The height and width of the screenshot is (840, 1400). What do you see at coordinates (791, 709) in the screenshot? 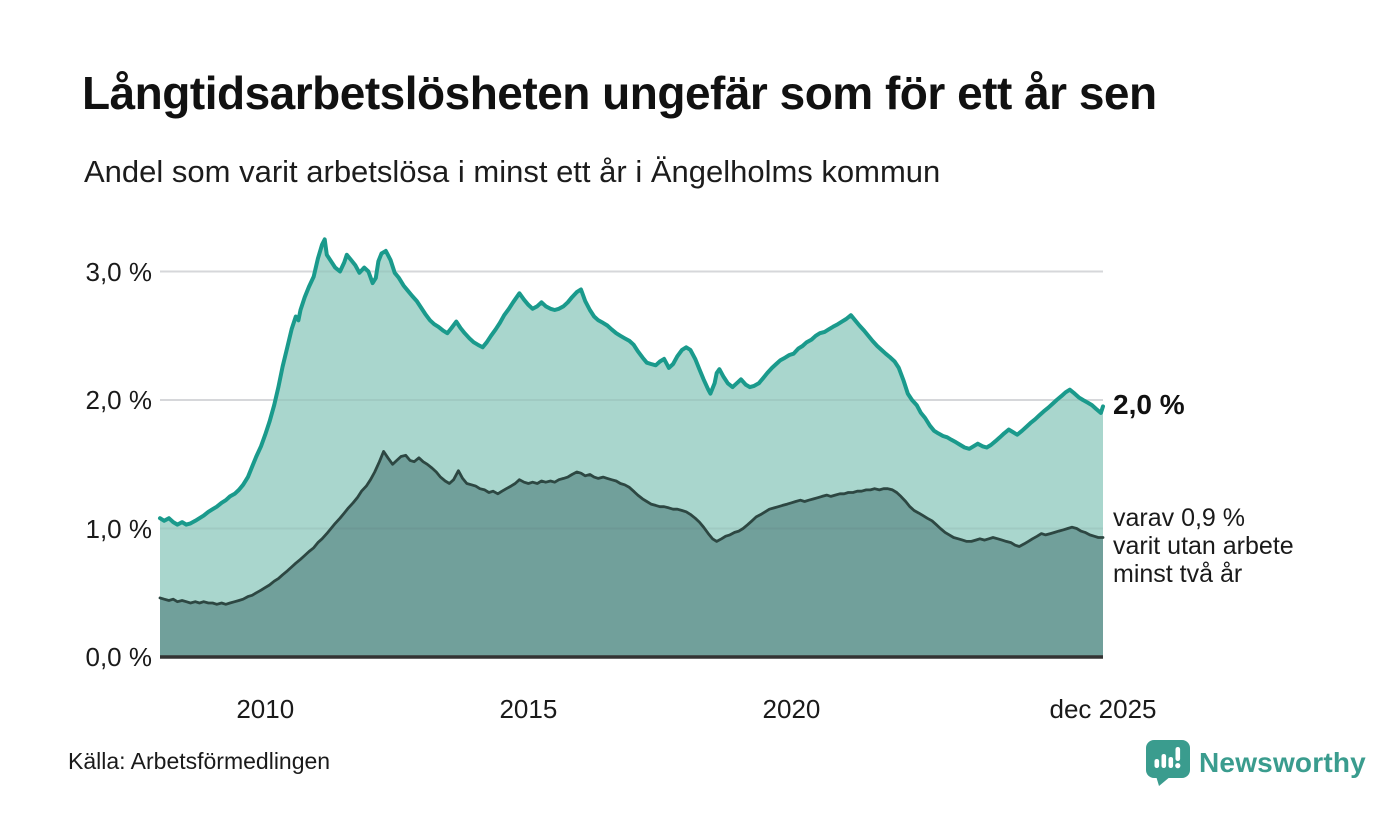
I see `x-tick-label: 2020` at bounding box center [791, 709].